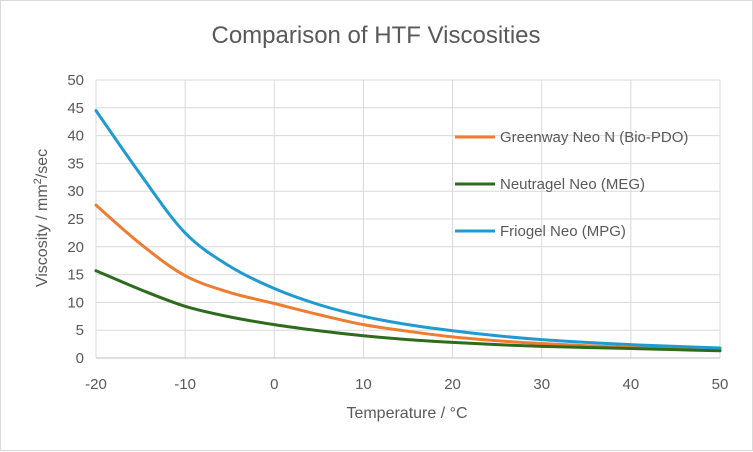 The image size is (753, 452). Describe the element at coordinates (80, 330) in the screenshot. I see `y-tick-label: 5` at that location.